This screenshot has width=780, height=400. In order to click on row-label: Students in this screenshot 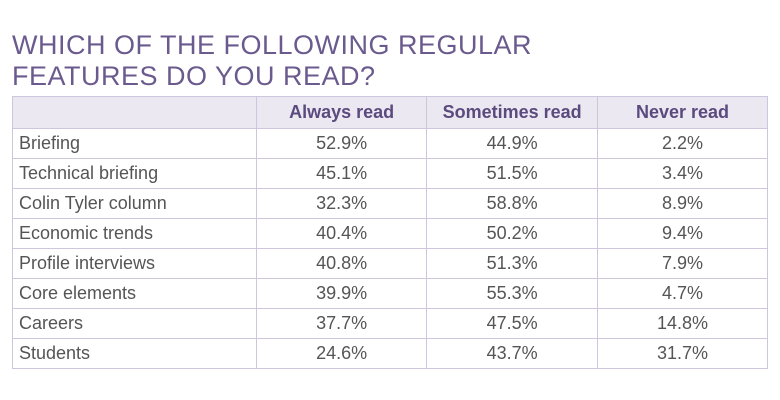, I will do `click(134, 353)`.